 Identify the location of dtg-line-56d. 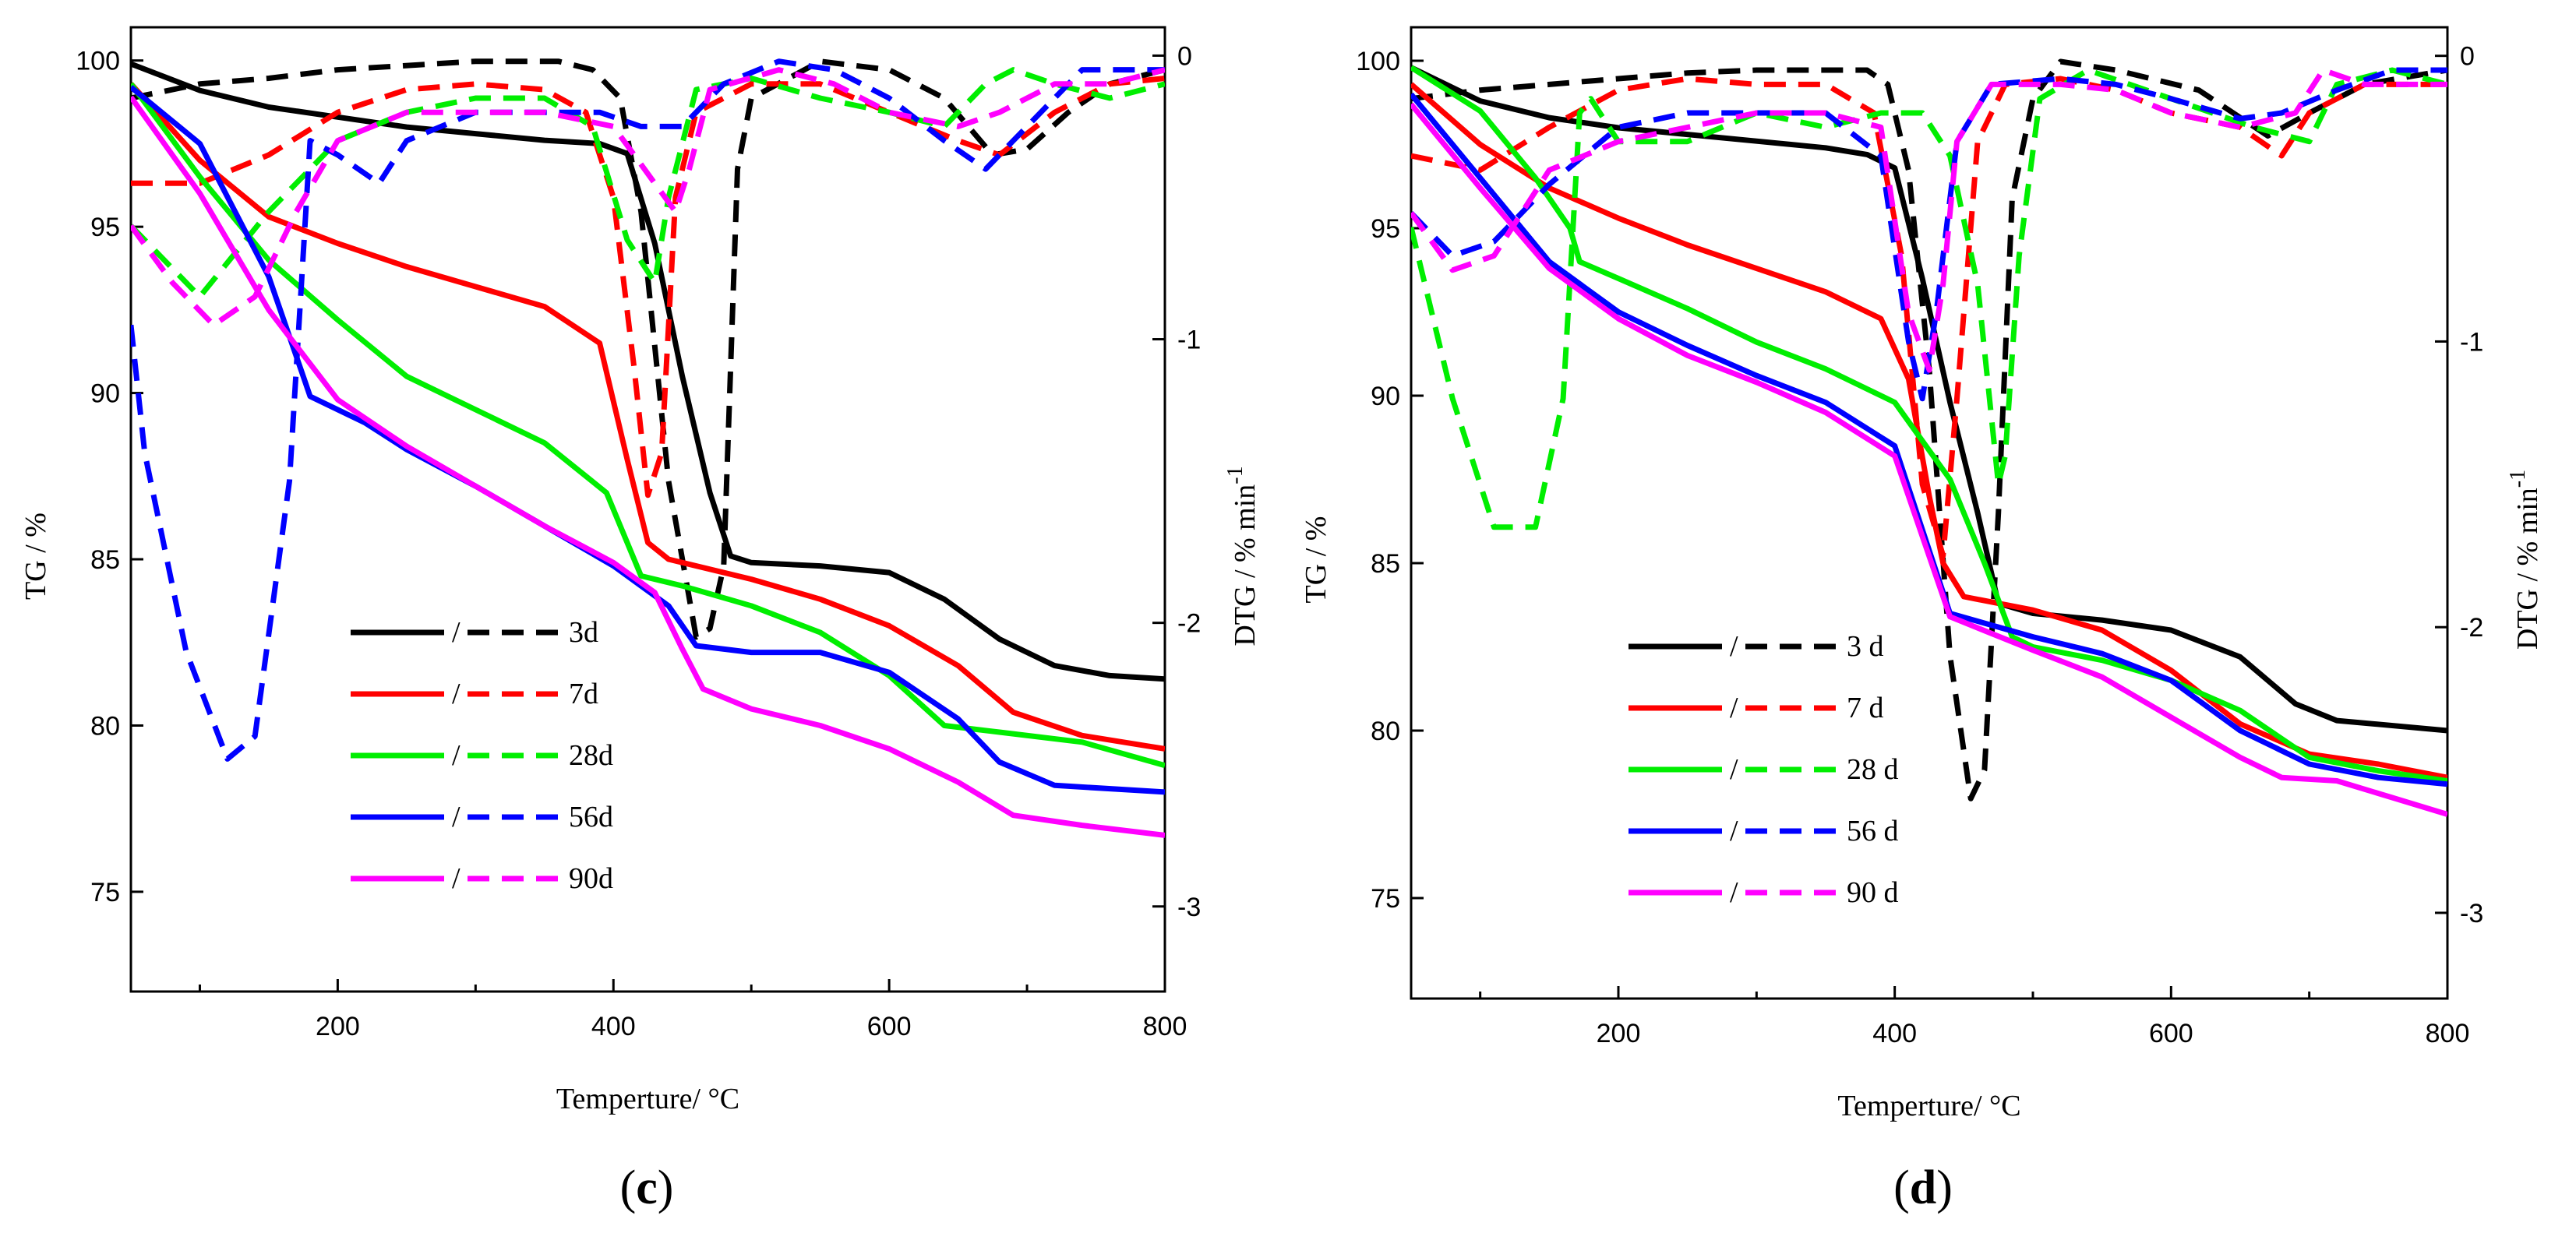
(1929, 234).